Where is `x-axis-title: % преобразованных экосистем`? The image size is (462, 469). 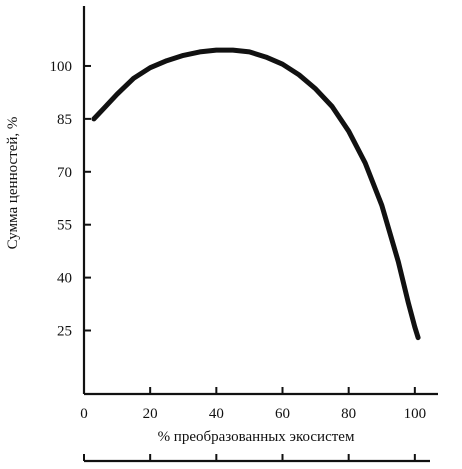 x-axis-title: % преобразованных экосистем is located at coordinates (256, 437).